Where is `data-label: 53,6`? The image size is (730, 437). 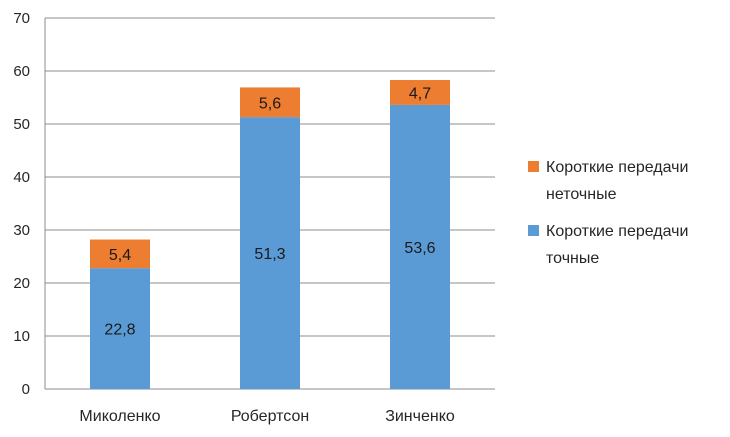
data-label: 53,6 is located at coordinates (419, 248).